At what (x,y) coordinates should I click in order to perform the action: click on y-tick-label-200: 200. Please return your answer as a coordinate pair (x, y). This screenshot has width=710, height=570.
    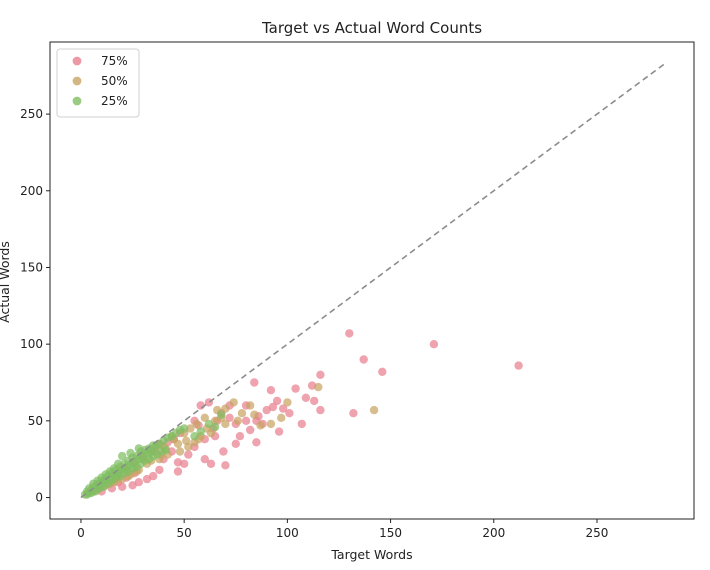
    Looking at the image, I should click on (31, 191).